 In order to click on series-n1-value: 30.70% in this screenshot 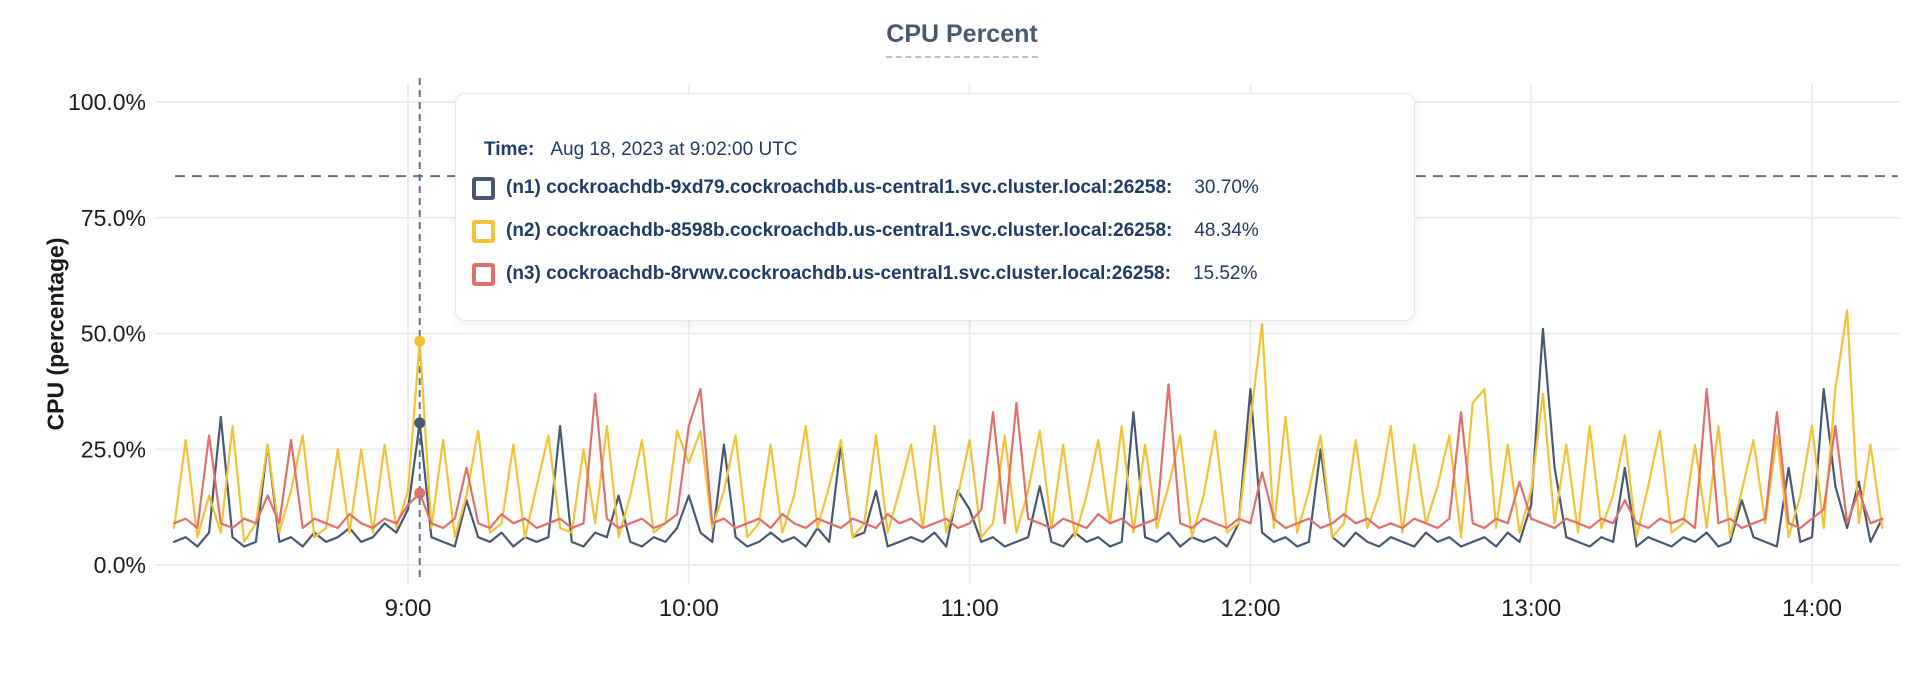, I will do `click(1226, 187)`.